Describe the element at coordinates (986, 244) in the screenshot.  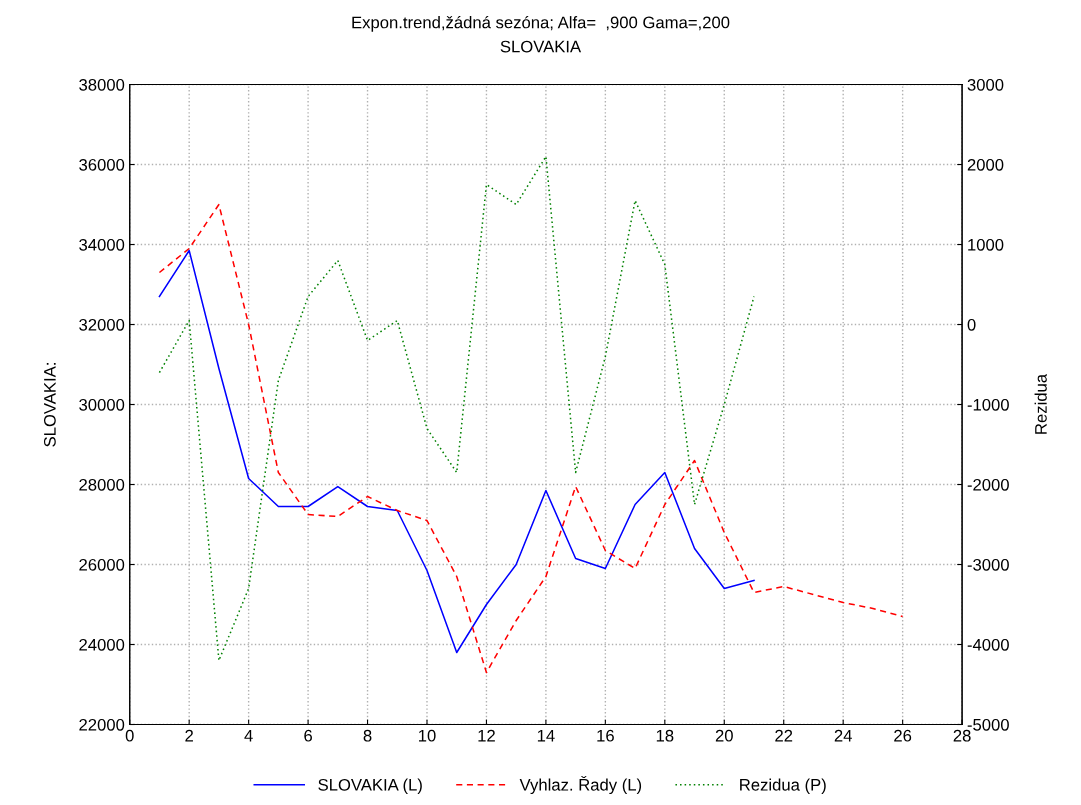
I see `y2-tick-label: 1000` at that location.